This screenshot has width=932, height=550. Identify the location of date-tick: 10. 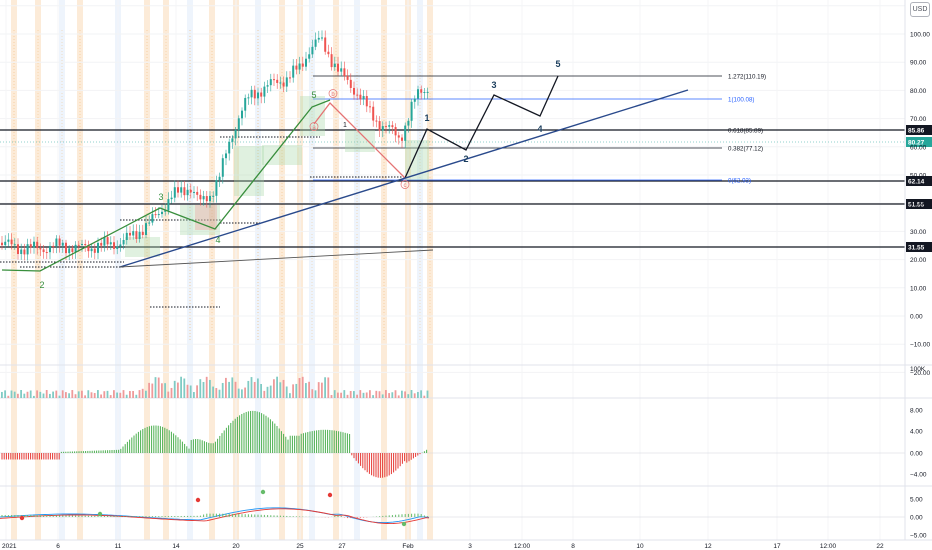
(640, 546).